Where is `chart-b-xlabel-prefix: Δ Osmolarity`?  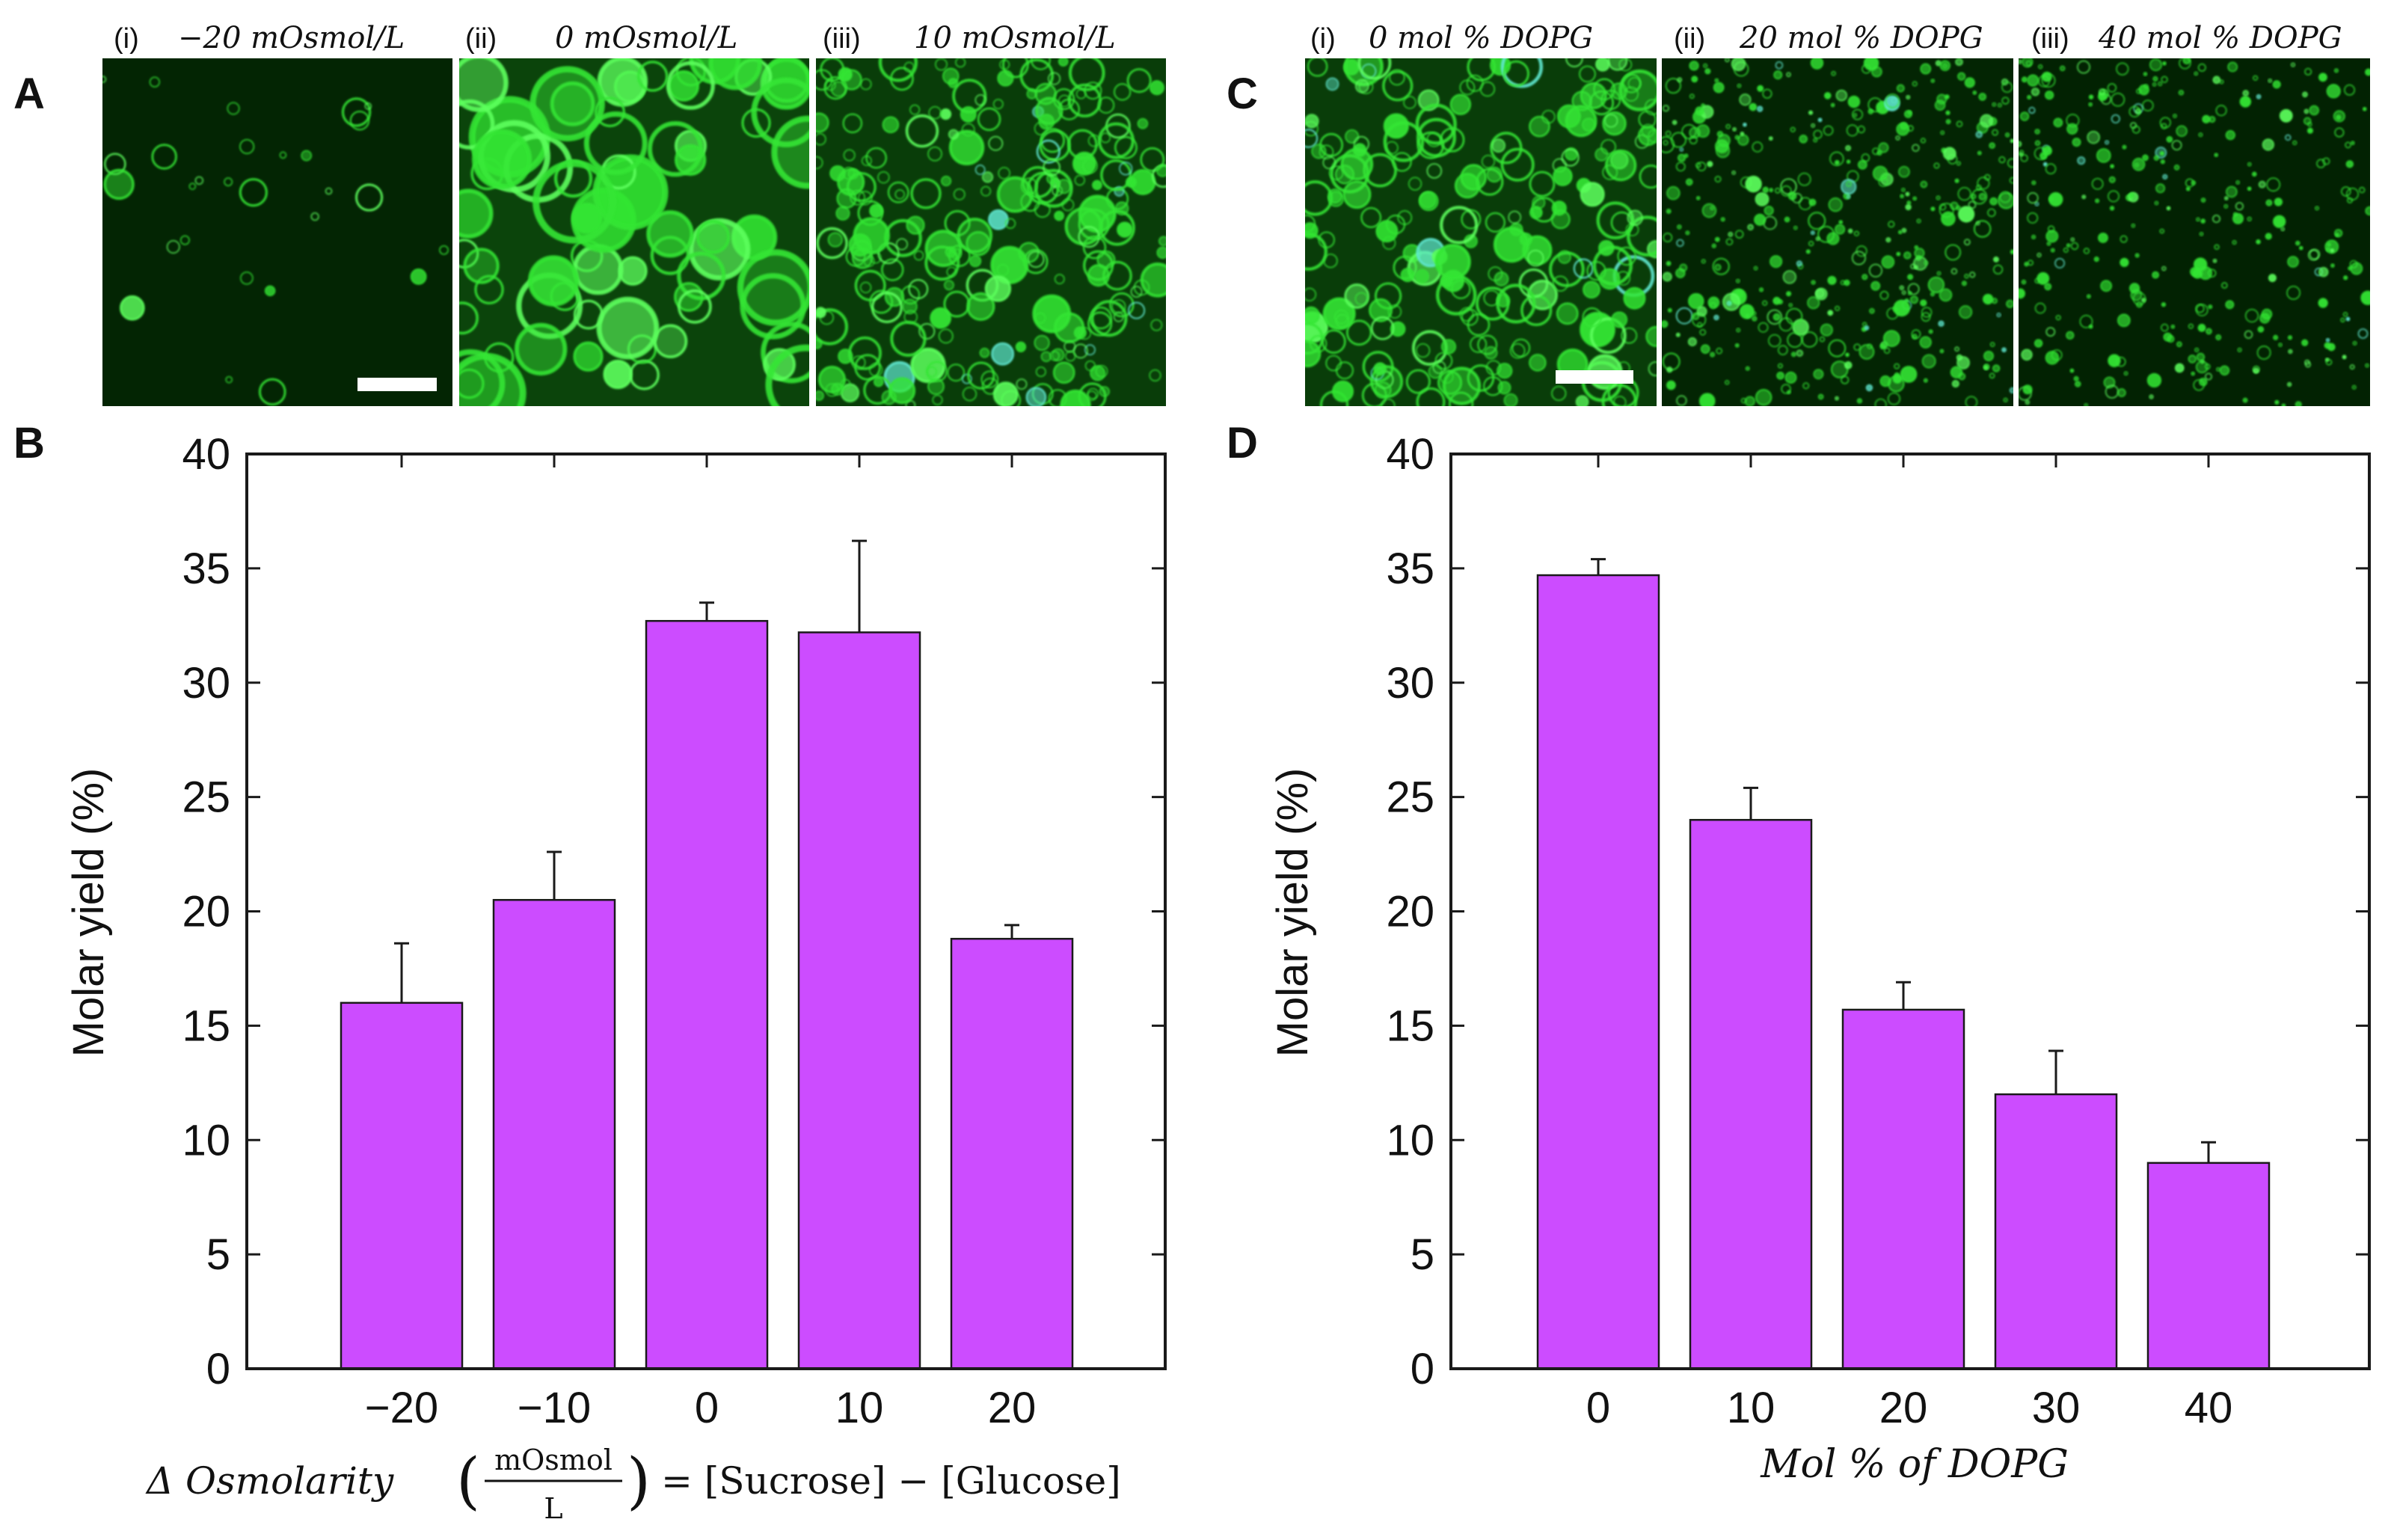 chart-b-xlabel-prefix: Δ Osmolarity is located at coordinates (269, 1481).